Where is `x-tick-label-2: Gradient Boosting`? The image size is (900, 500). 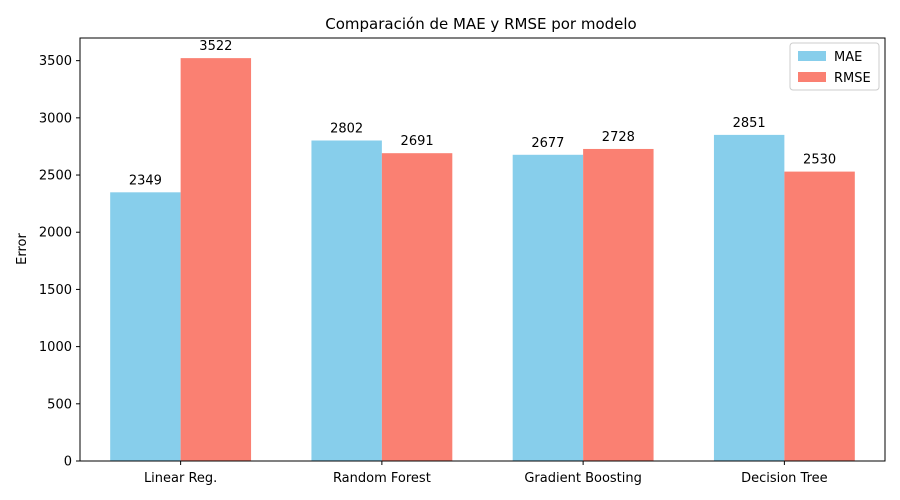 x-tick-label-2: Gradient Boosting is located at coordinates (583, 478).